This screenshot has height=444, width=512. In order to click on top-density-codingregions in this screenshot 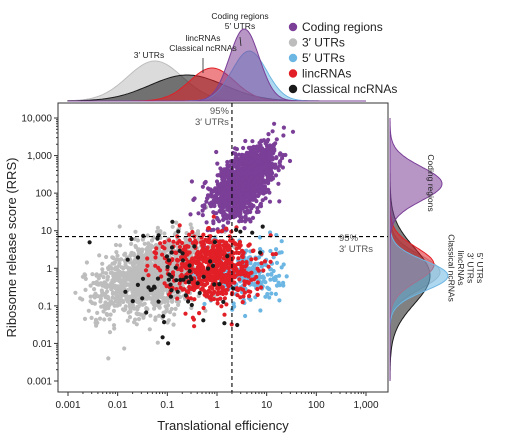, I will do `click(217, 65)`.